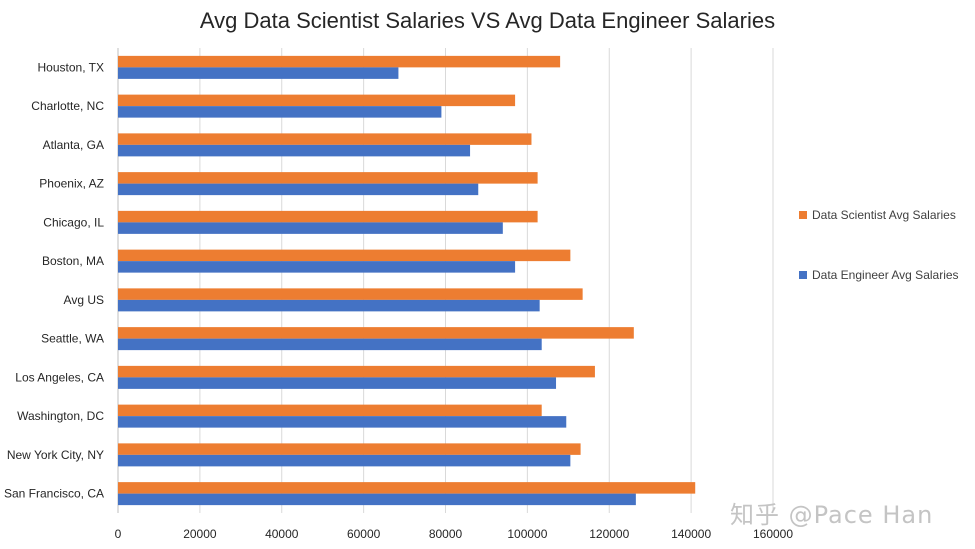 This screenshot has width=975, height=549. What do you see at coordinates (73, 261) in the screenshot?
I see `category-label: Boston, MA` at bounding box center [73, 261].